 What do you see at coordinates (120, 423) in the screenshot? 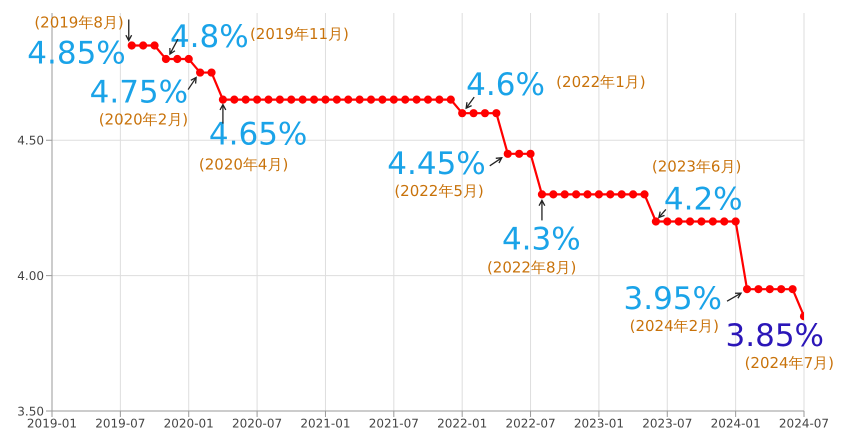
I see `x-tick-label: 2019-07` at bounding box center [120, 423].